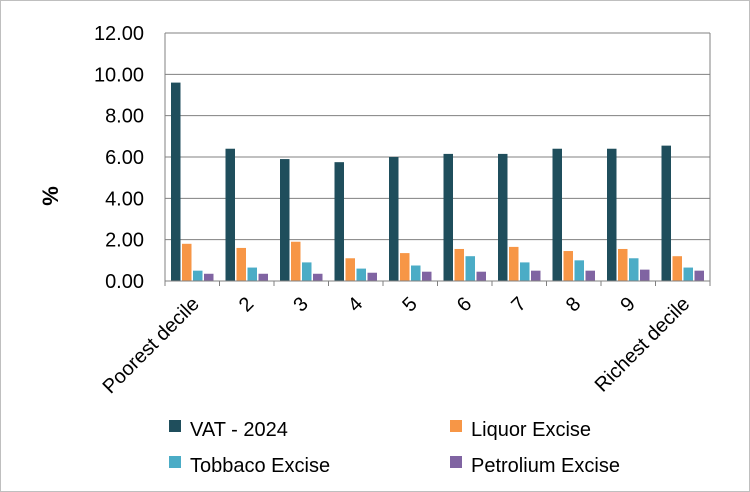 The image size is (750, 492). What do you see at coordinates (119, 75) in the screenshot?
I see `y-tick-label: 10.00` at bounding box center [119, 75].